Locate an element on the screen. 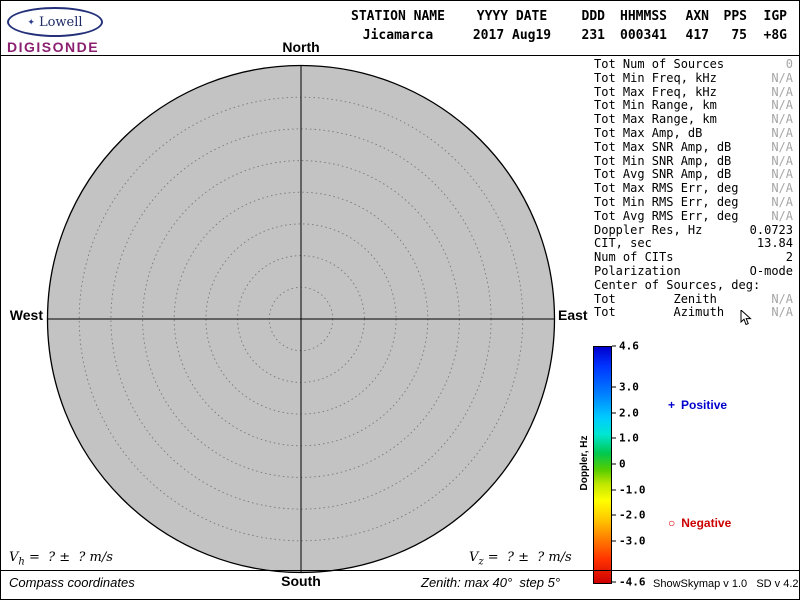  header-col-time: HHMMSS 000341 is located at coordinates (636, 26).